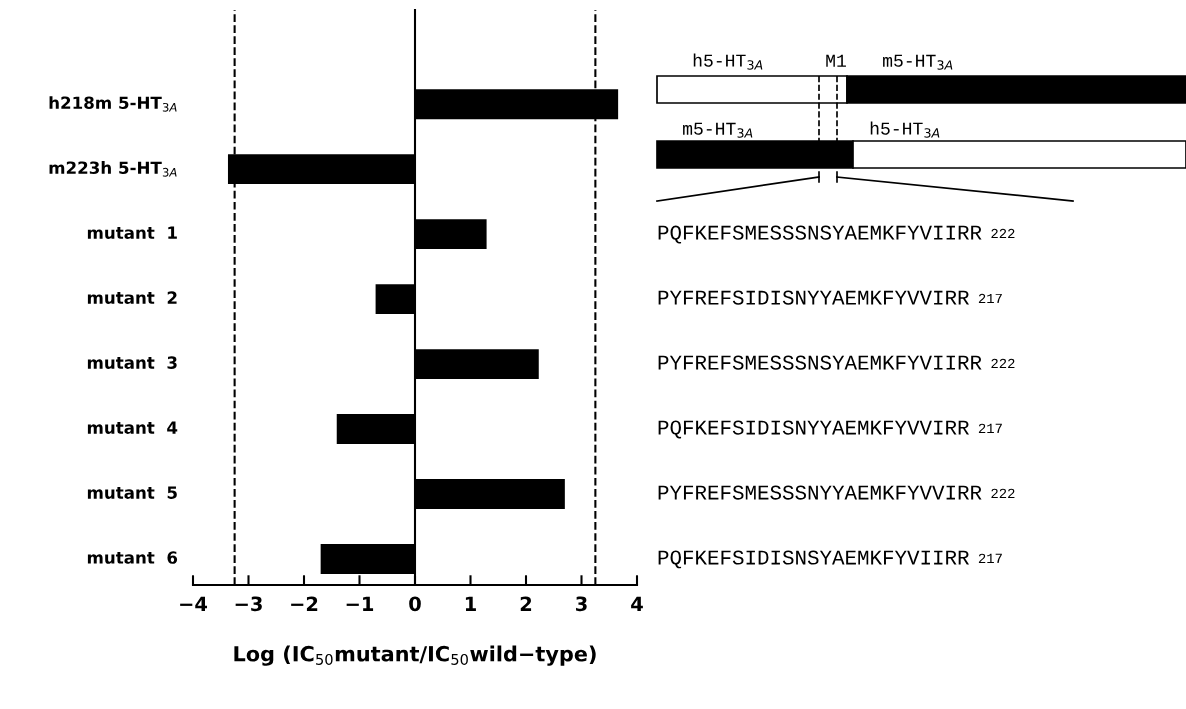  Describe the element at coordinates (360, 603) in the screenshot. I see `x-tick-label: −1` at that location.